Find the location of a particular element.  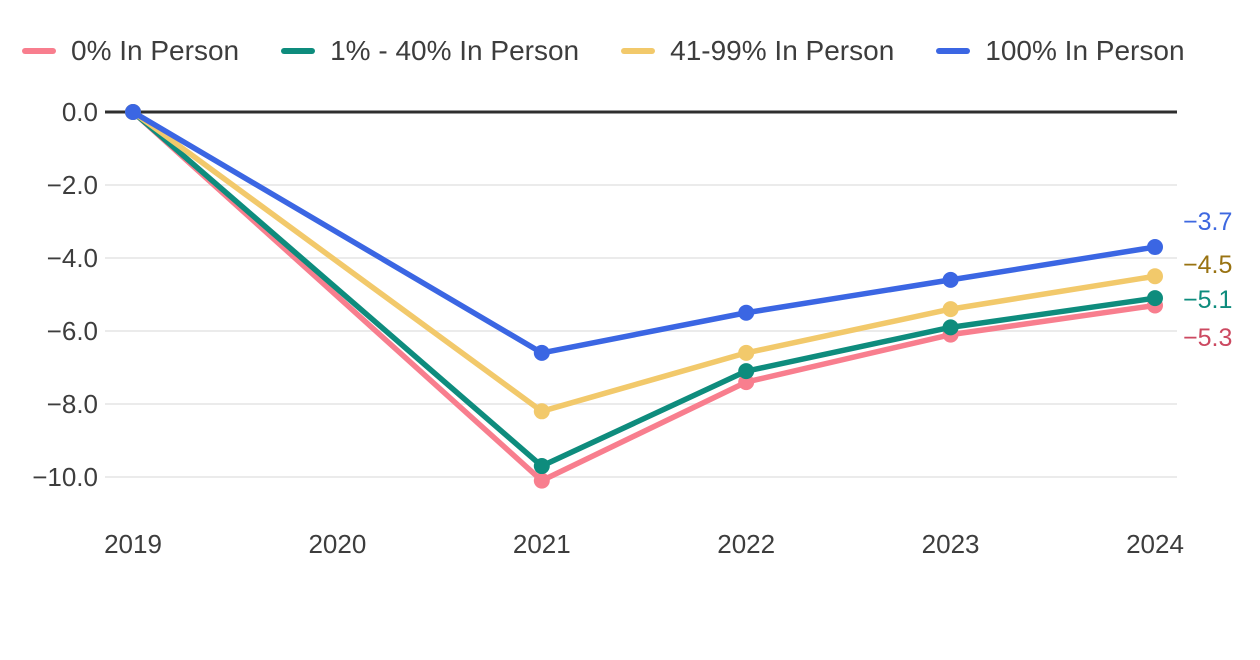

x-tick-label: 2022 is located at coordinates (746, 544).